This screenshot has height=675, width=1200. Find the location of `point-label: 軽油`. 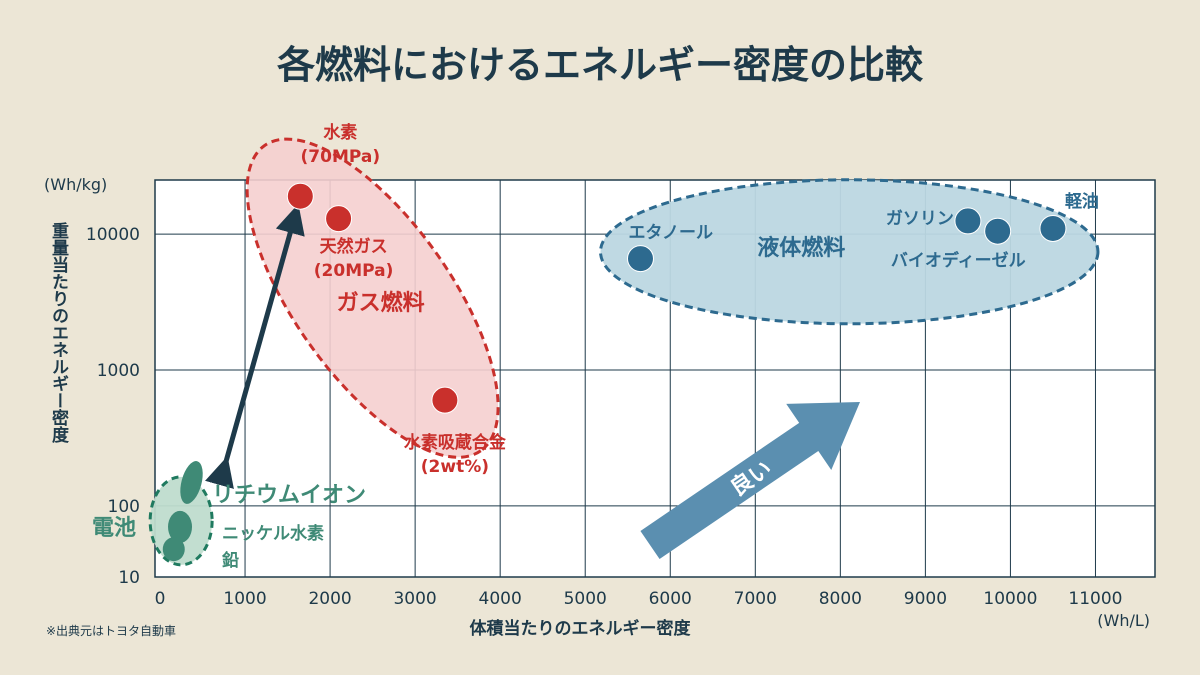

point-label: 軽油 is located at coordinates (1082, 201).